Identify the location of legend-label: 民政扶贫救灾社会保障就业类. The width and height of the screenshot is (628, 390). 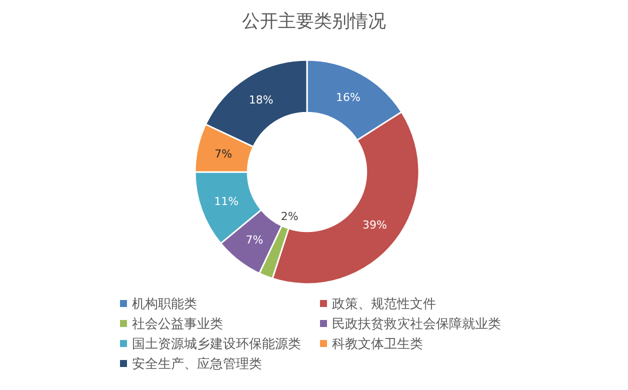
(416, 324).